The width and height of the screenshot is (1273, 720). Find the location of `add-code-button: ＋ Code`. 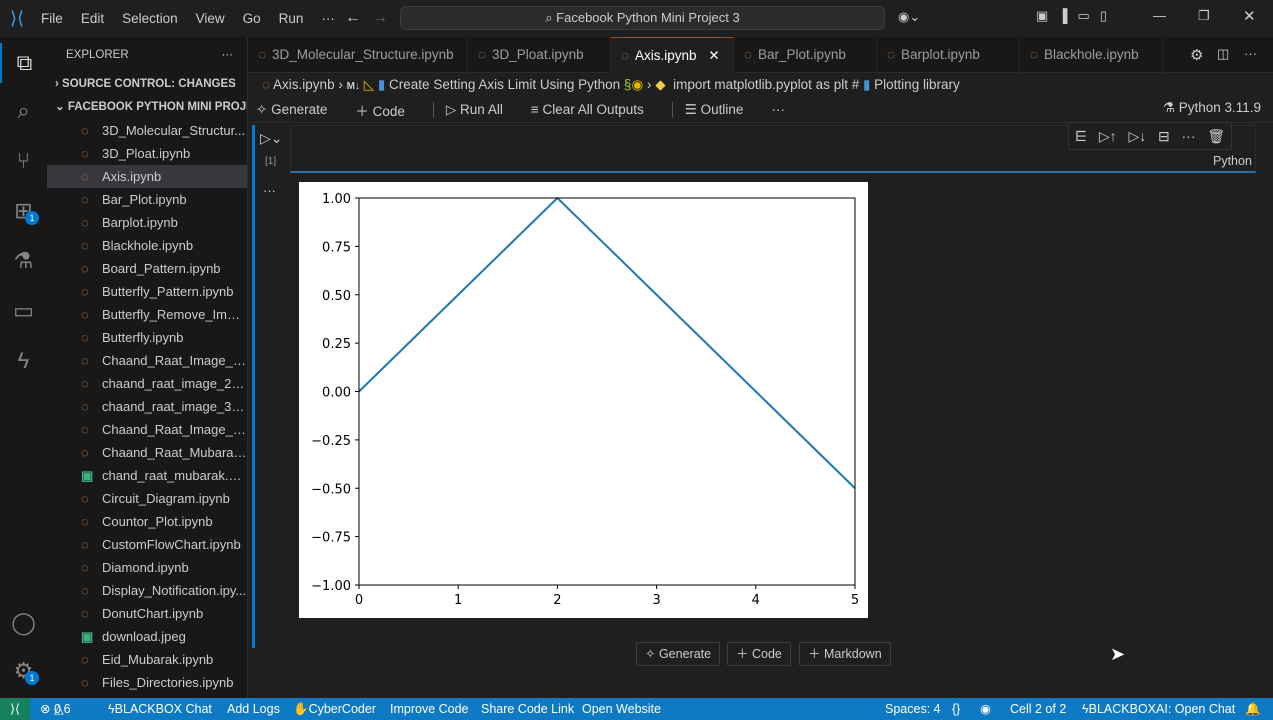

add-code-button: ＋ Code is located at coordinates (380, 111).